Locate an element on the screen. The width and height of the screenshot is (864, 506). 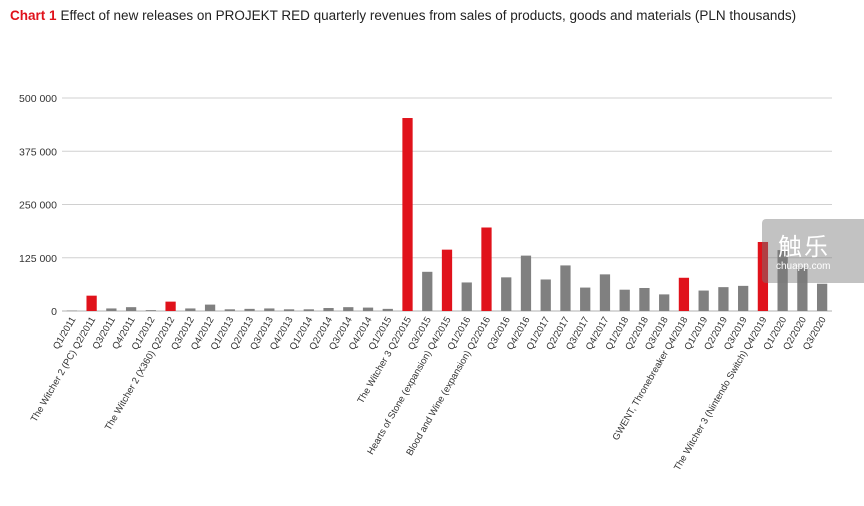
watermark-main: 触乐 is located at coordinates (804, 247).